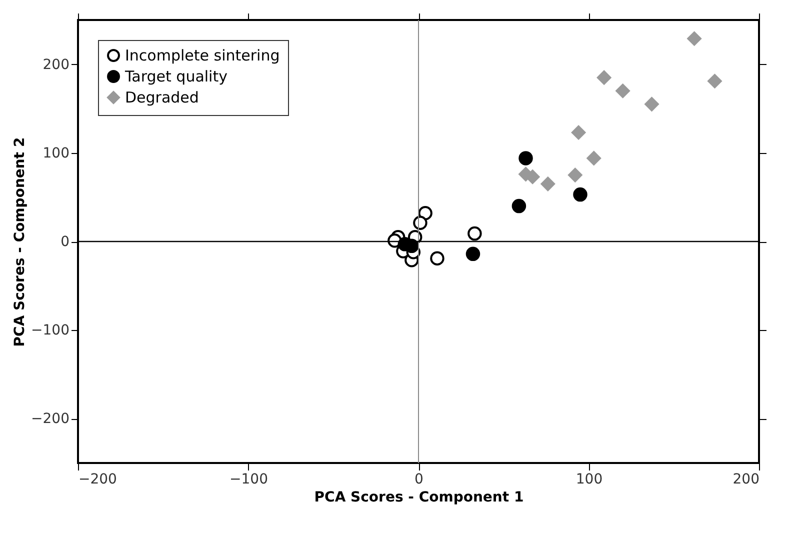 This screenshot has height=533, width=796. What do you see at coordinates (162, 97) in the screenshot?
I see `legend-label: Degraded` at bounding box center [162, 97].